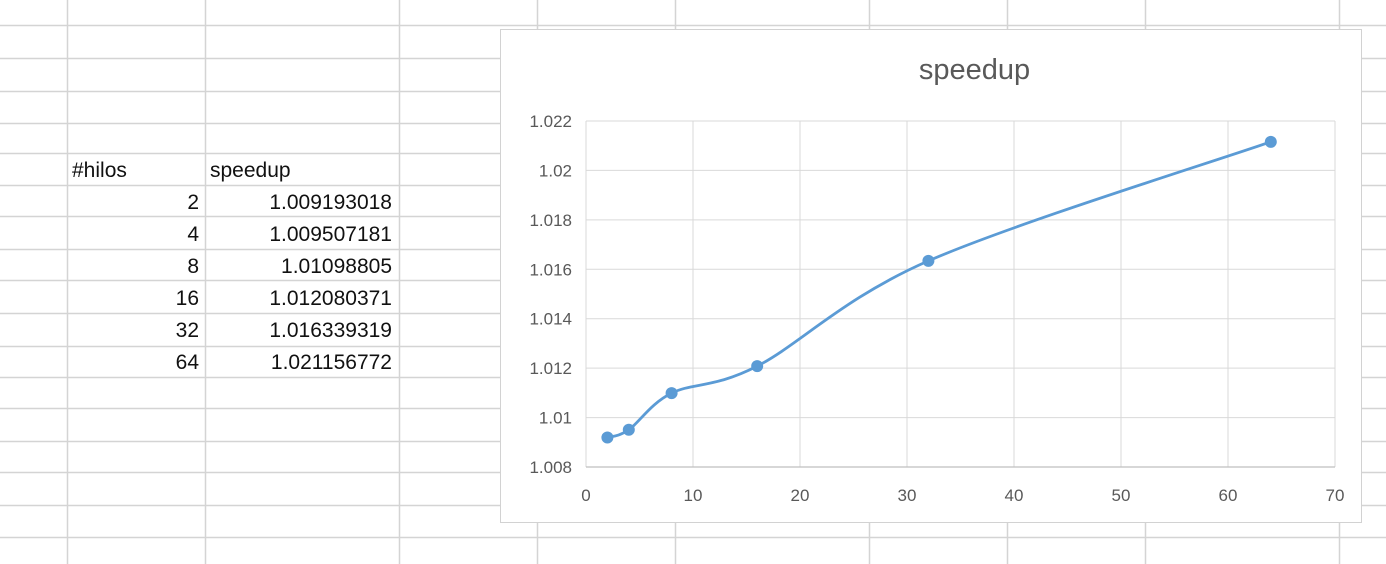 The width and height of the screenshot is (1386, 564). What do you see at coordinates (550, 269) in the screenshot?
I see `y-tick-label: 1.016` at bounding box center [550, 269].